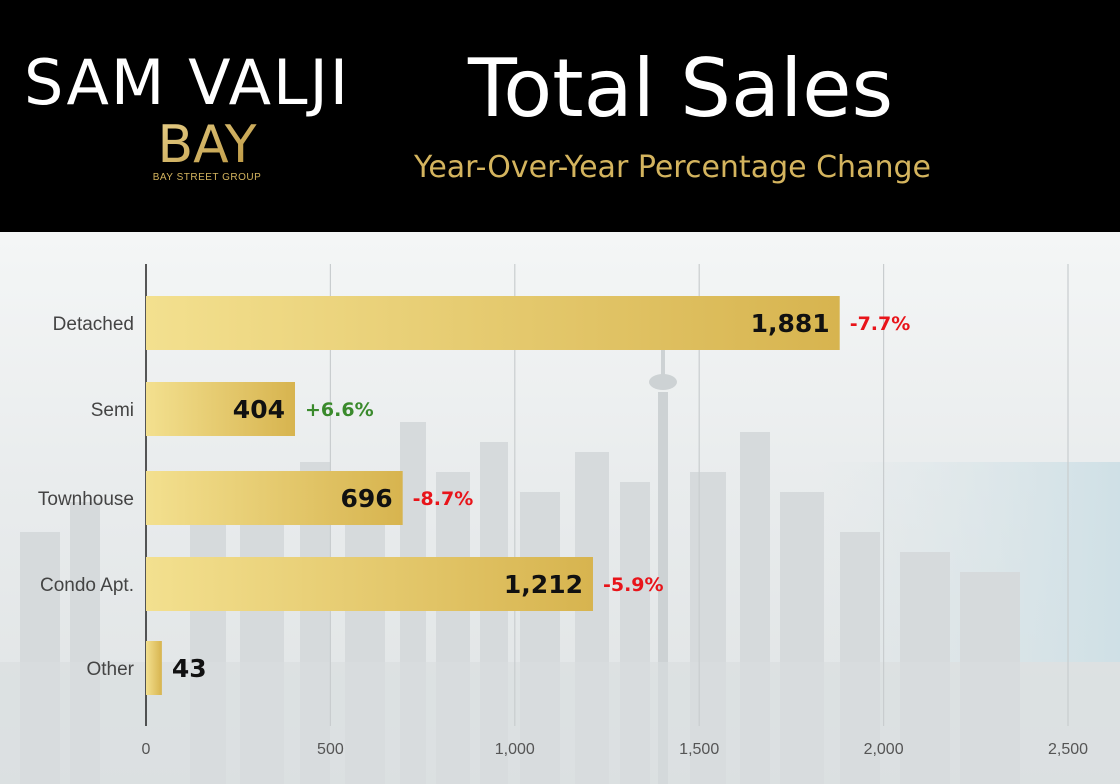  What do you see at coordinates (112, 410) in the screenshot?
I see `category-label: Semi` at bounding box center [112, 410].